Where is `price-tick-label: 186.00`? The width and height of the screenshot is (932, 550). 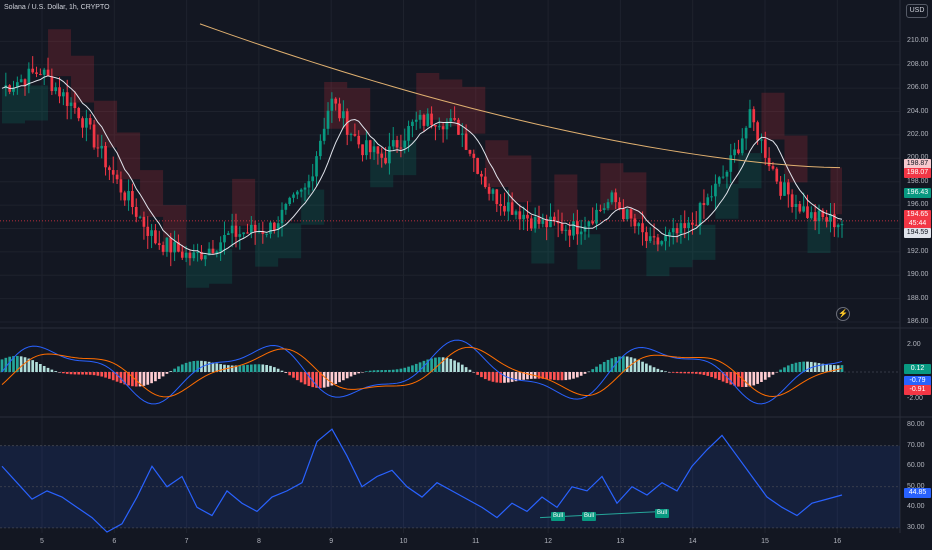
price-tick-label: 186.00 is located at coordinates (918, 321).